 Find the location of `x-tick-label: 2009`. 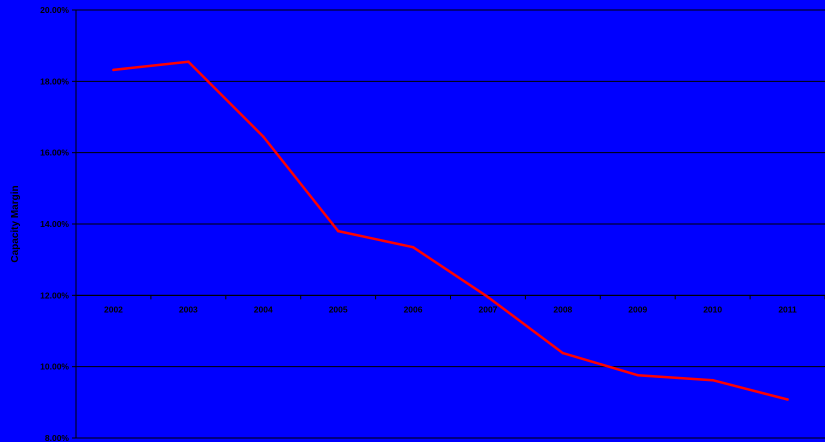

x-tick-label: 2009 is located at coordinates (637, 309).